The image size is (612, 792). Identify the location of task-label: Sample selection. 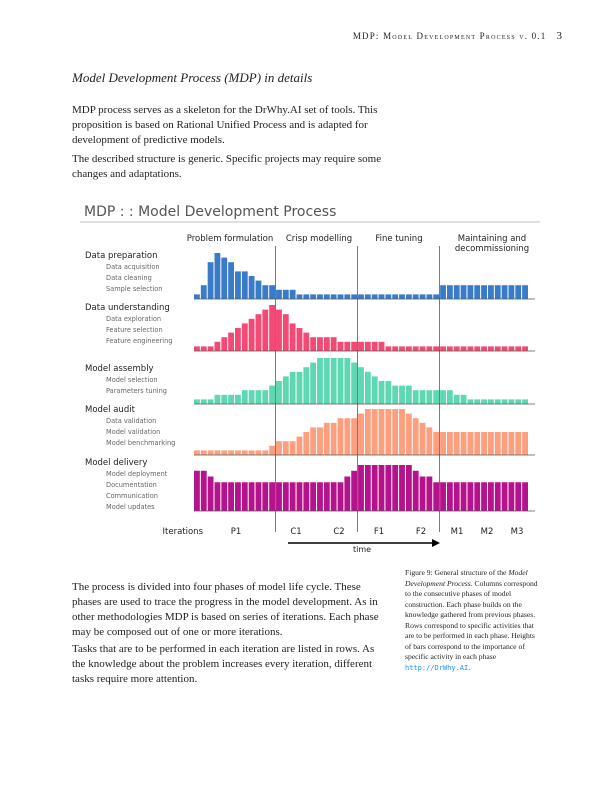
(134, 289).